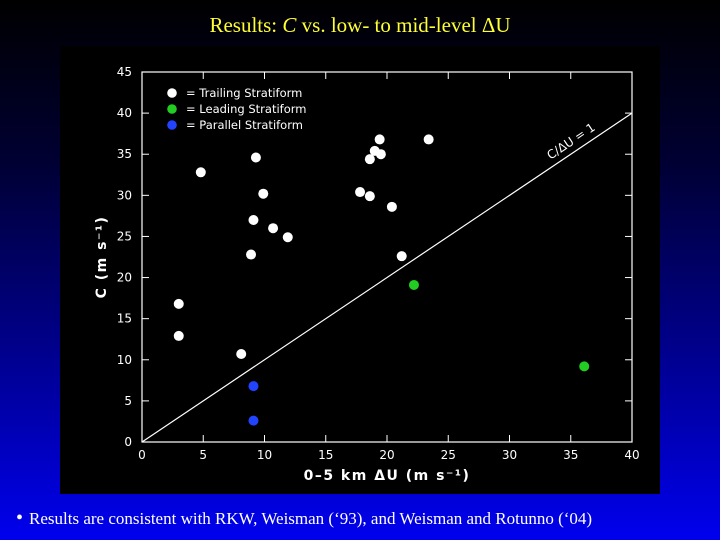 The height and width of the screenshot is (540, 720). I want to click on legend-entry: = Leading Stratiform, so click(246, 109).